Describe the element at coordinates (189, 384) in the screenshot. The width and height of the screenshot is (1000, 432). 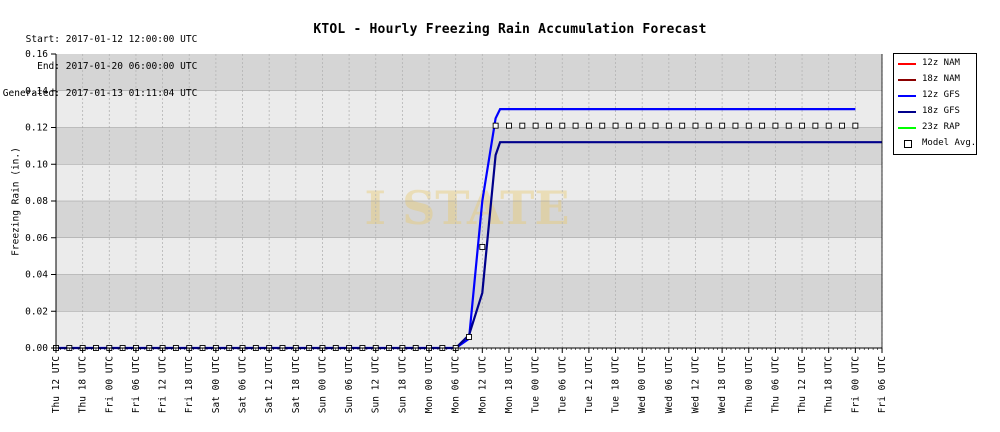
I see `x-tick-label: Fri 18 UTC` at that location.